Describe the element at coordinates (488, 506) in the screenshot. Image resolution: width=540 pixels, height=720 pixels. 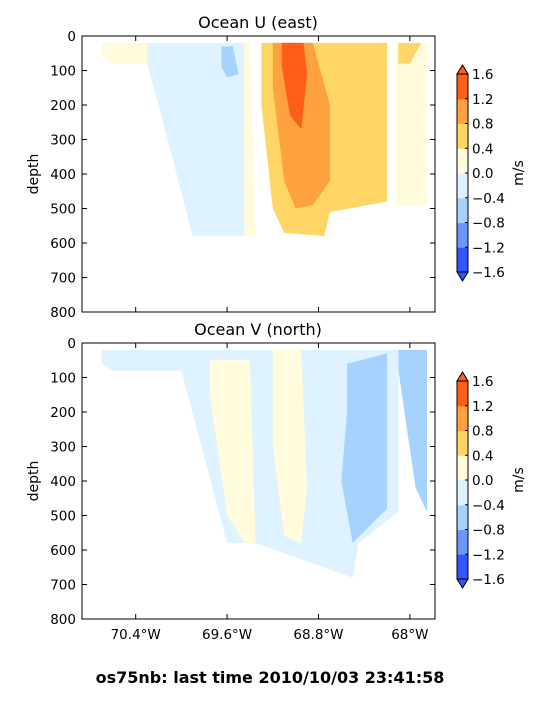
I see `colorbar-tick-label-v-3: −0.4` at that location.